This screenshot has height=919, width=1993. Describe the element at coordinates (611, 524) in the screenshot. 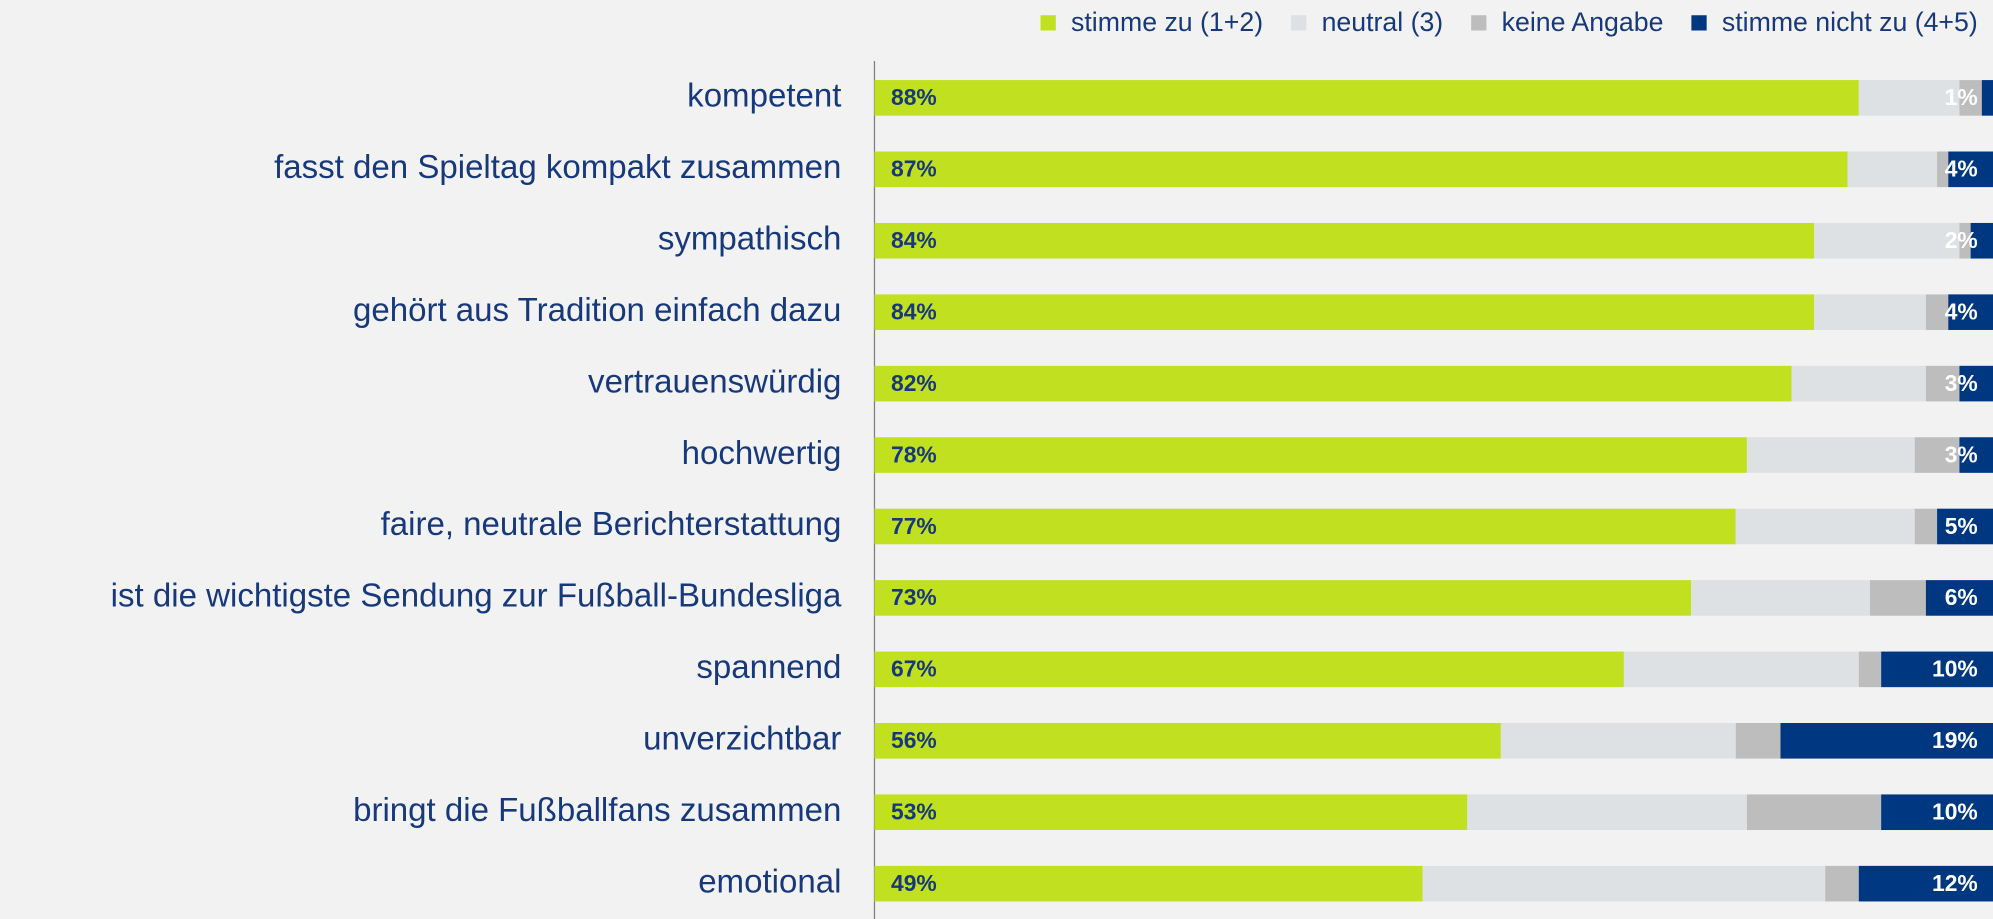

I see `category-label: faire, neutrale Berichterstattung` at that location.